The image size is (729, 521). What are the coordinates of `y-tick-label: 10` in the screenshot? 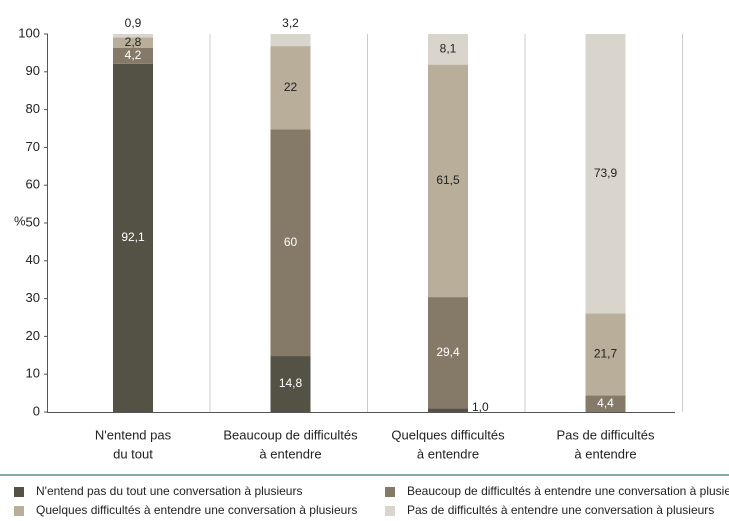 It's located at (33, 373).